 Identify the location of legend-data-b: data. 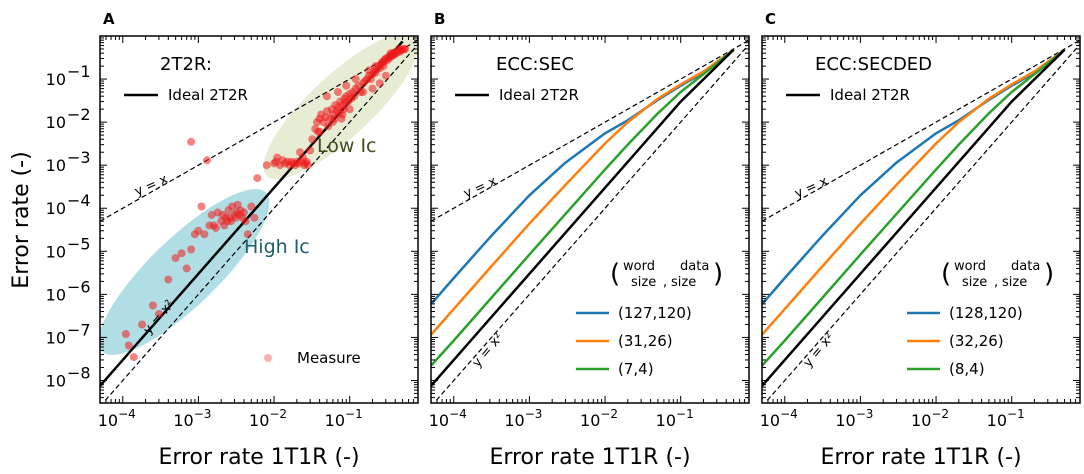
(694, 266).